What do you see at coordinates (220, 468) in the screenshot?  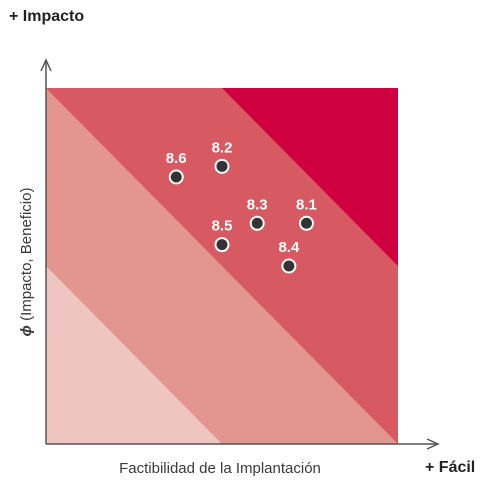 I see `x-axis-label: Factibilidad de la Implantación` at bounding box center [220, 468].